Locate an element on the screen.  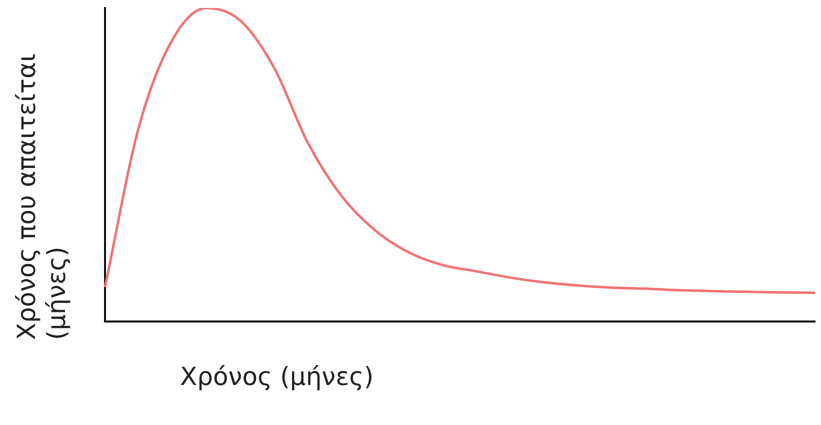
y-axis-title: Χρόνος που απαιτείται (μήνες) is located at coordinates (42, 196).